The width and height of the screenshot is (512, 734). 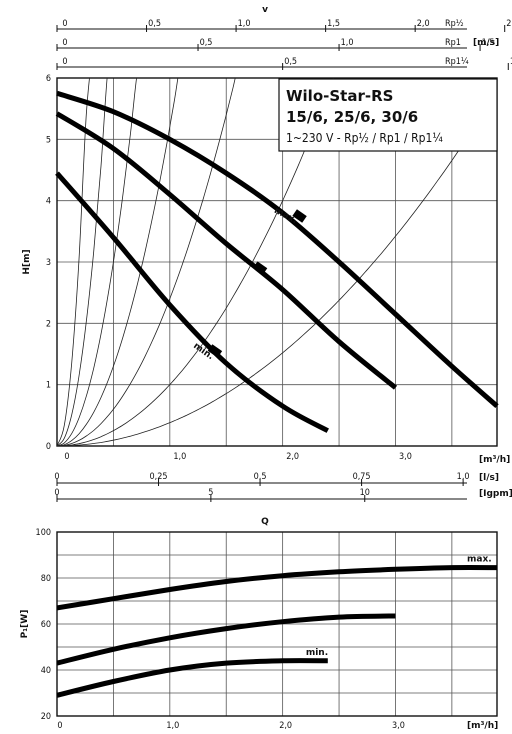 I want to click on bottom-axis-unit: [Igpm], so click(x=495, y=494).